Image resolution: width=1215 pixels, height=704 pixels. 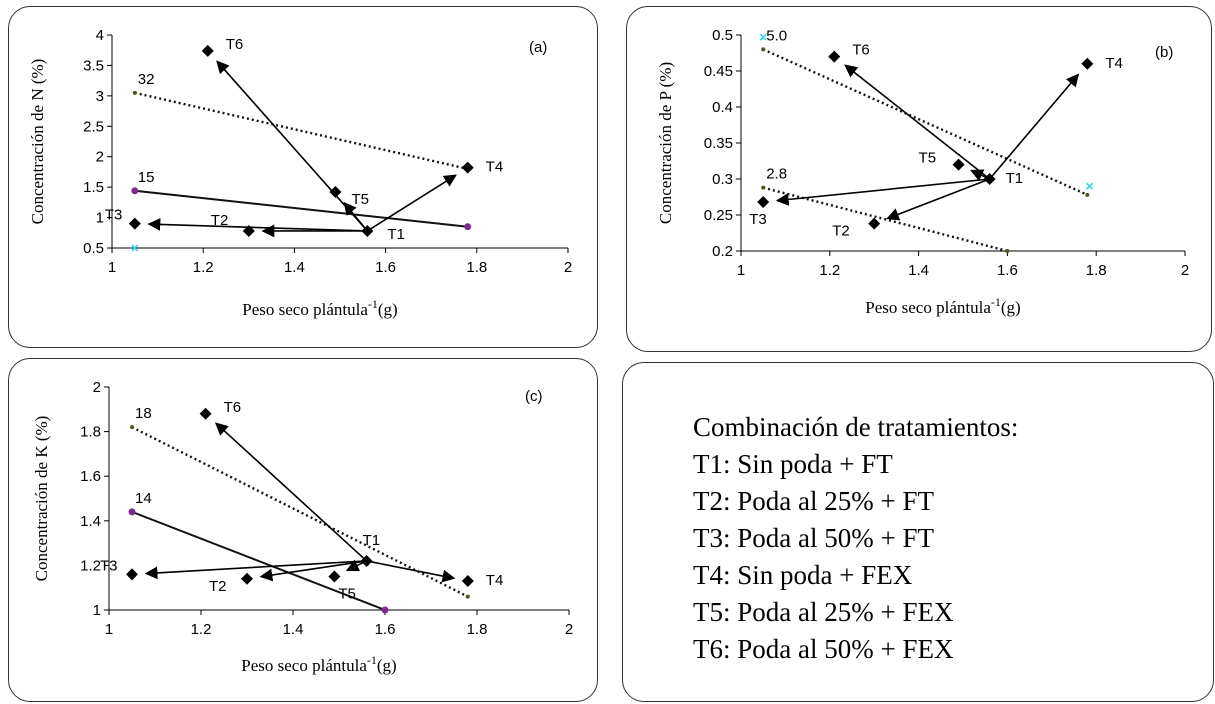 I want to click on isoline-label: 18, so click(x=143, y=413).